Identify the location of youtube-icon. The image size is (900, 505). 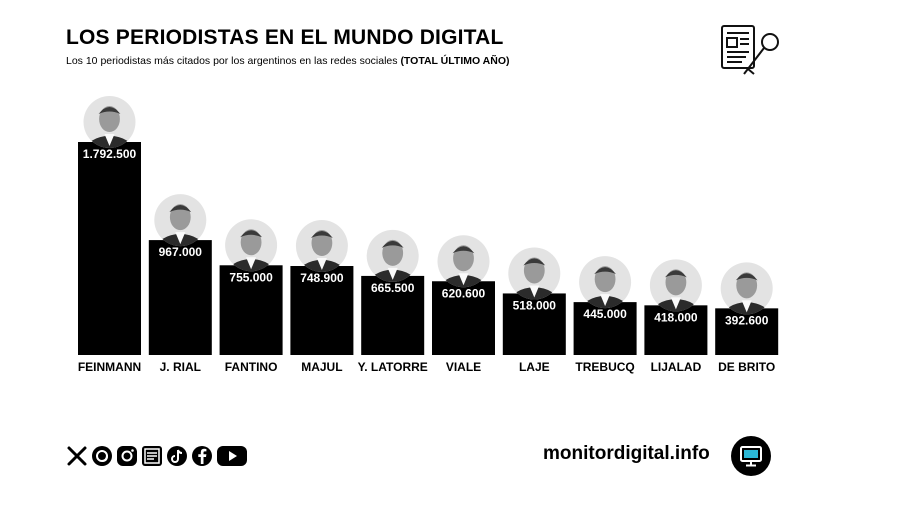
(232, 456).